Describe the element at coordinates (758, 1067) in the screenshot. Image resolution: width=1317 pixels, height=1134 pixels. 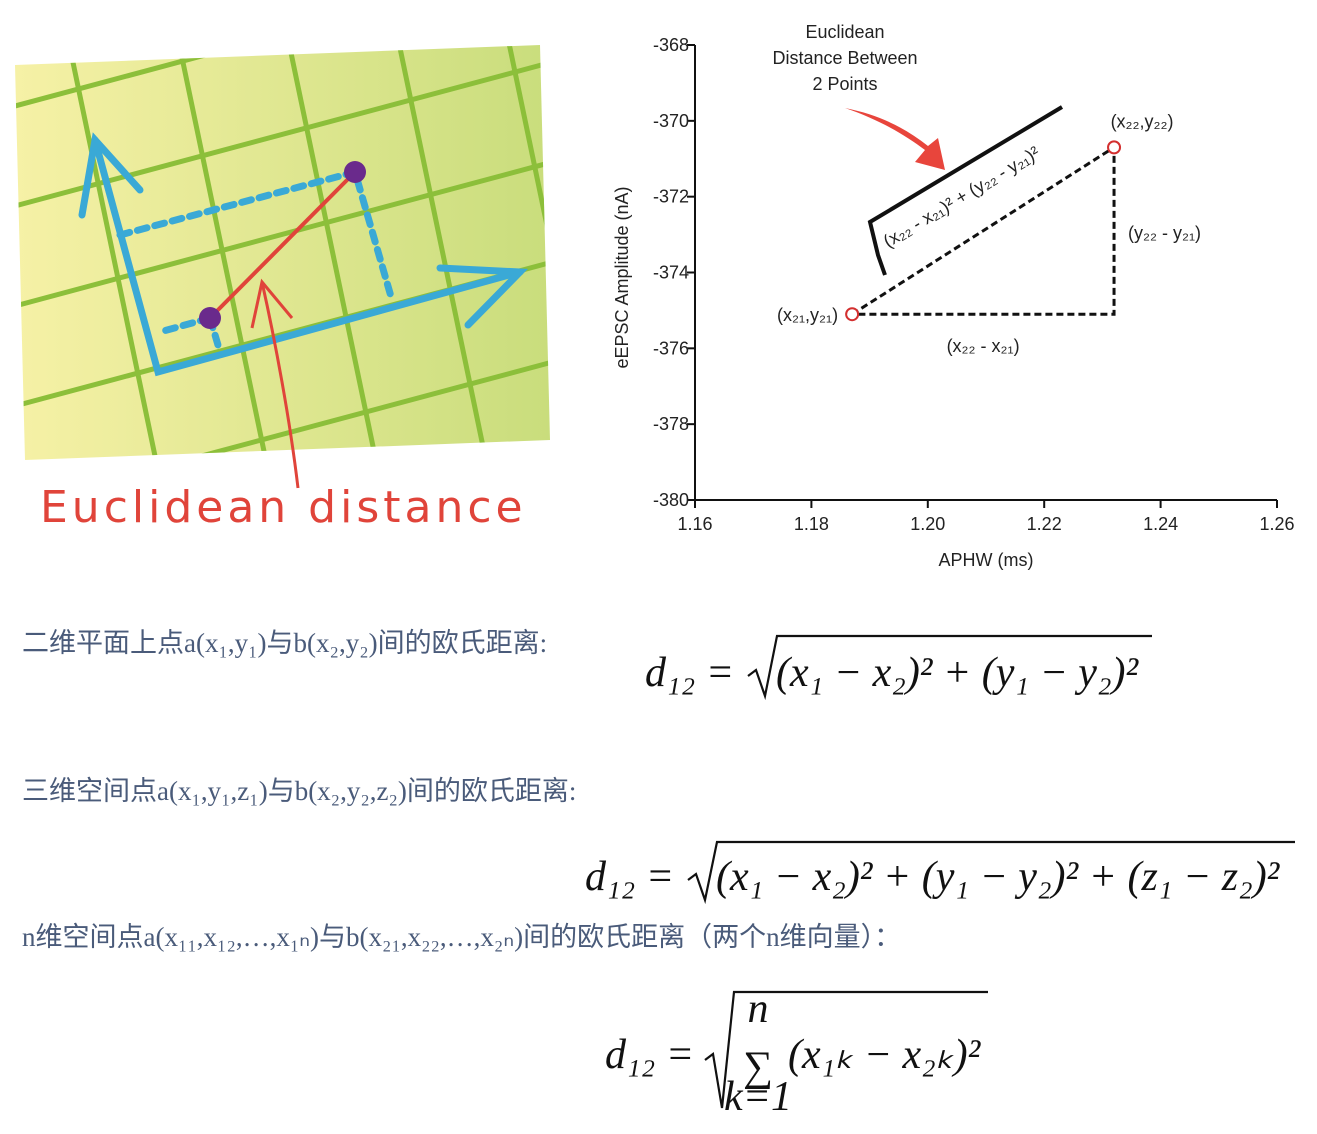
I see `formula-sum: ∑` at that location.